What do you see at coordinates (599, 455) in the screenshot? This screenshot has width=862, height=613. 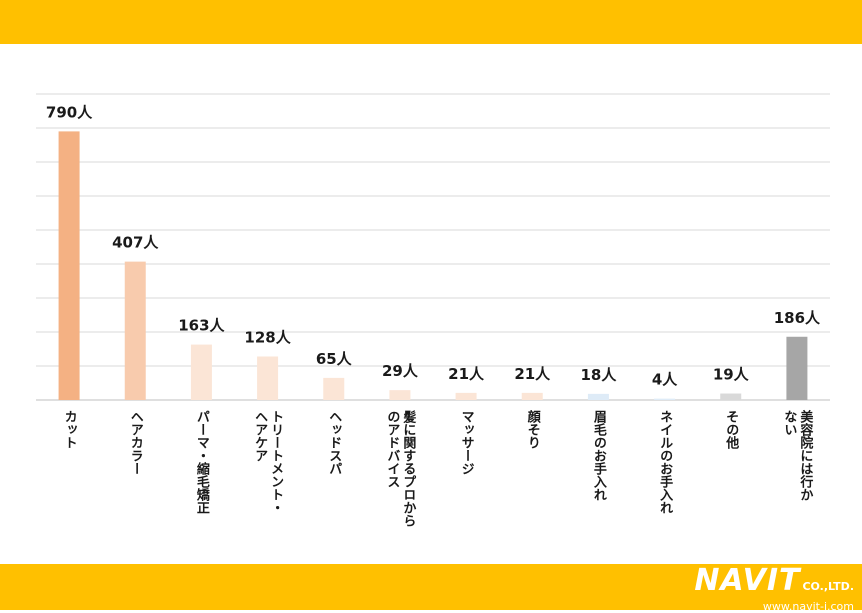 I see `category-label: 眉毛のお手入れ` at bounding box center [599, 455].